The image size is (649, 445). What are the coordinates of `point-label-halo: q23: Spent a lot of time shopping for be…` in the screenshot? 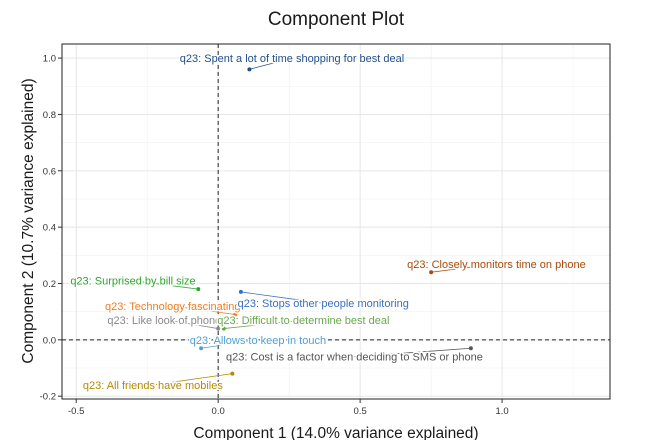 It's located at (292, 59).